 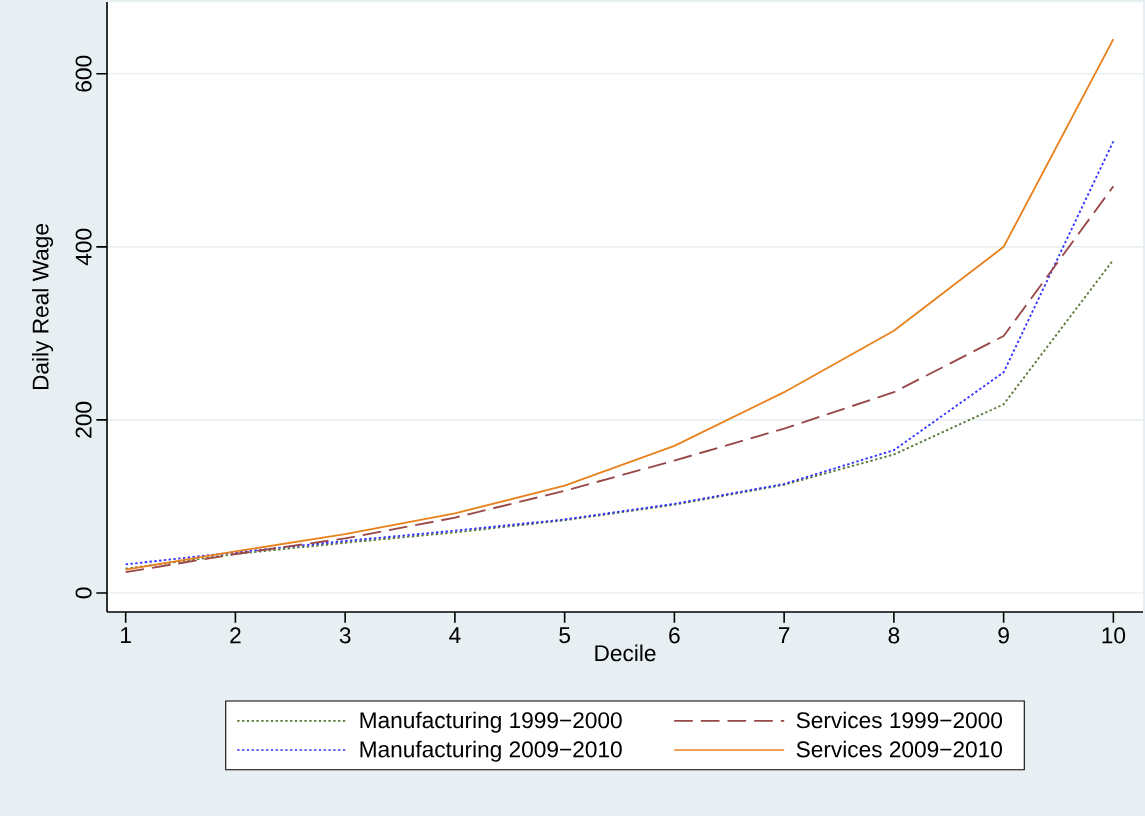 What do you see at coordinates (674, 635) in the screenshot?
I see `x-tick-label: 6` at bounding box center [674, 635].